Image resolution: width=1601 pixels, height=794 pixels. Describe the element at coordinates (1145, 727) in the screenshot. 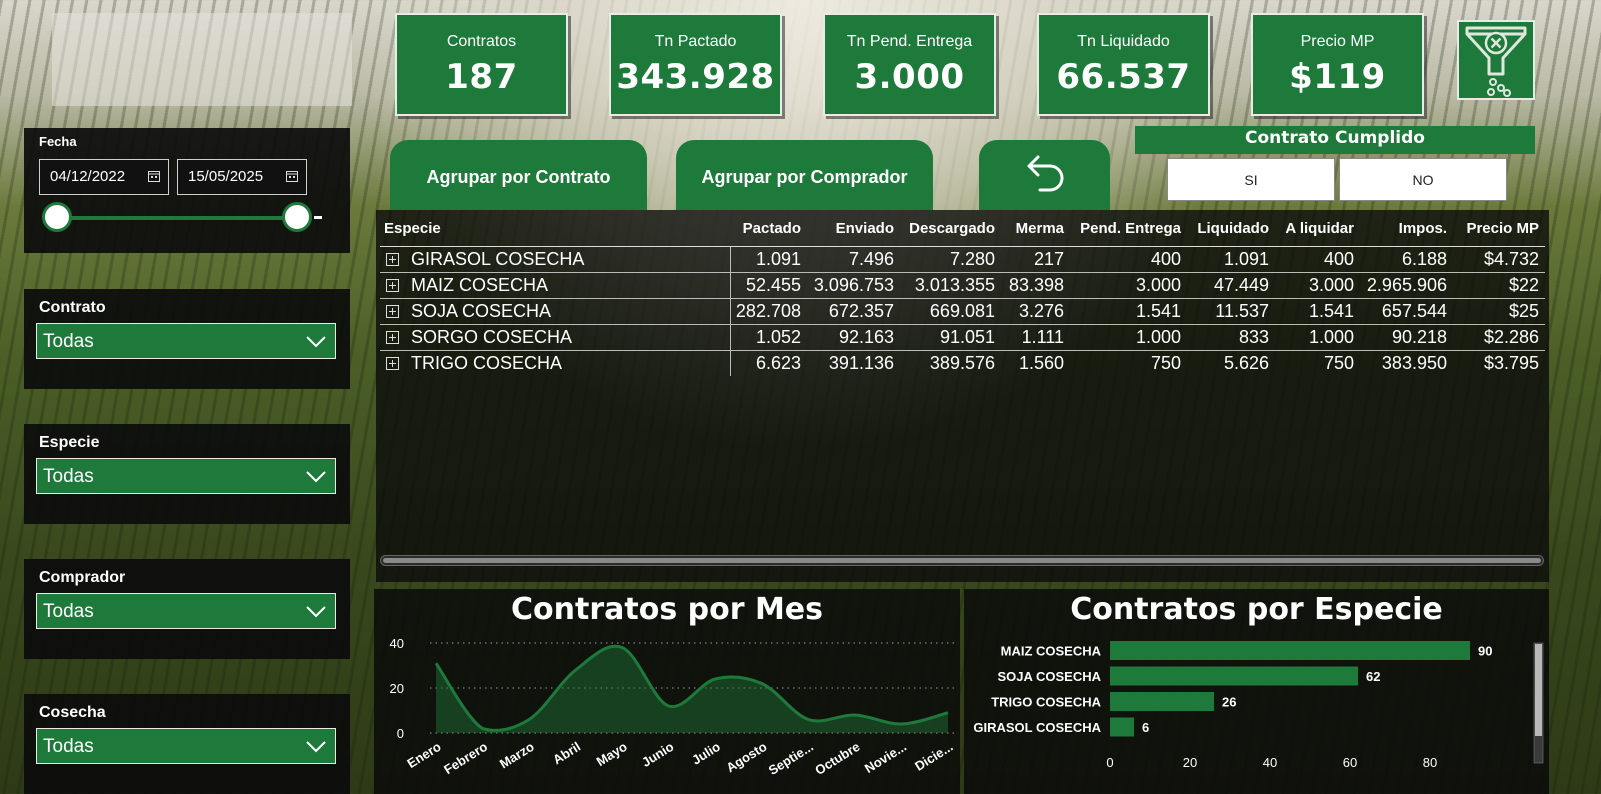

I see `data-label: 6` at that location.